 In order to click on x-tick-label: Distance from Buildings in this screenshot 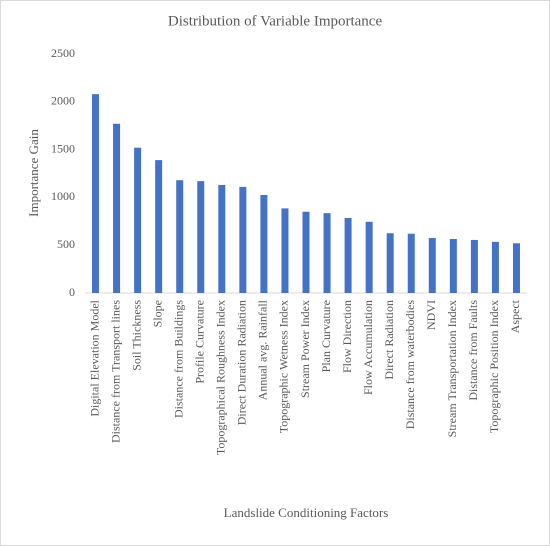, I will do `click(178, 359)`.